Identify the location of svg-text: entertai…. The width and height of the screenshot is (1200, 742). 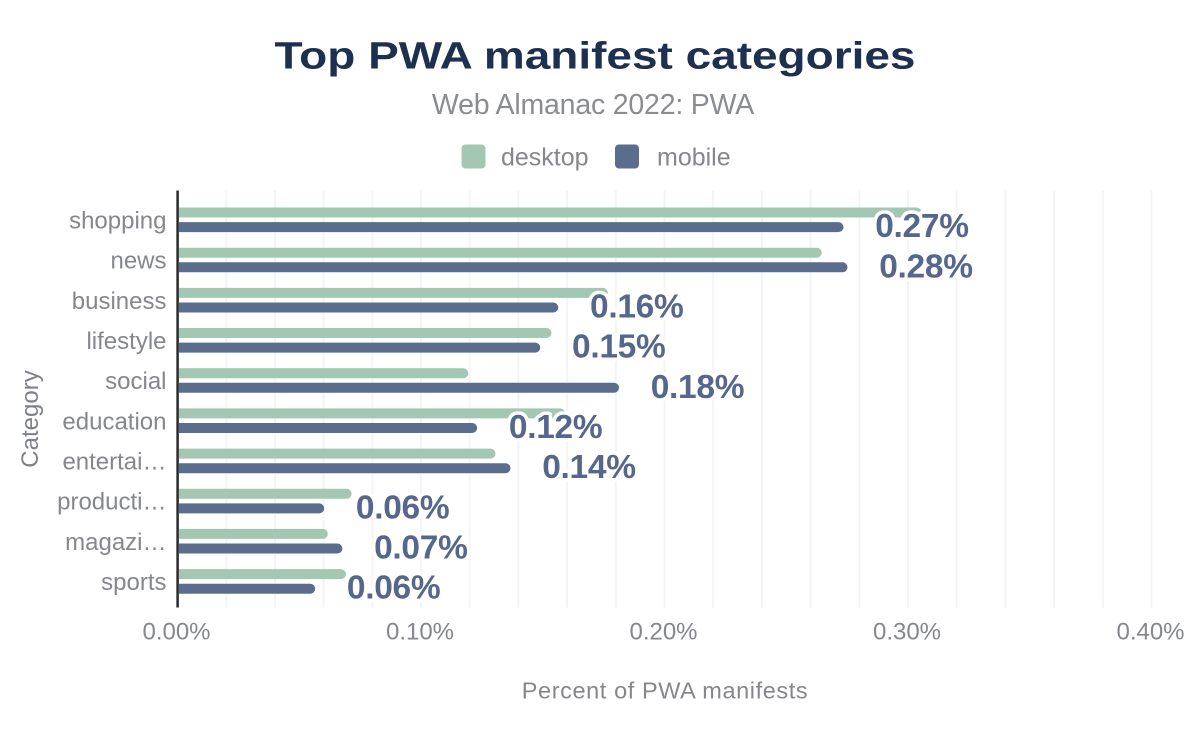
(114, 462).